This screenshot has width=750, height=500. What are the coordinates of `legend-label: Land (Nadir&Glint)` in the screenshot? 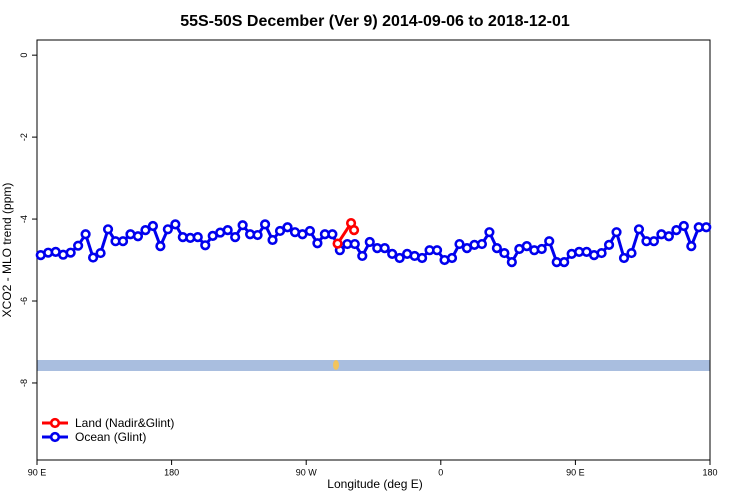 It's located at (124, 423).